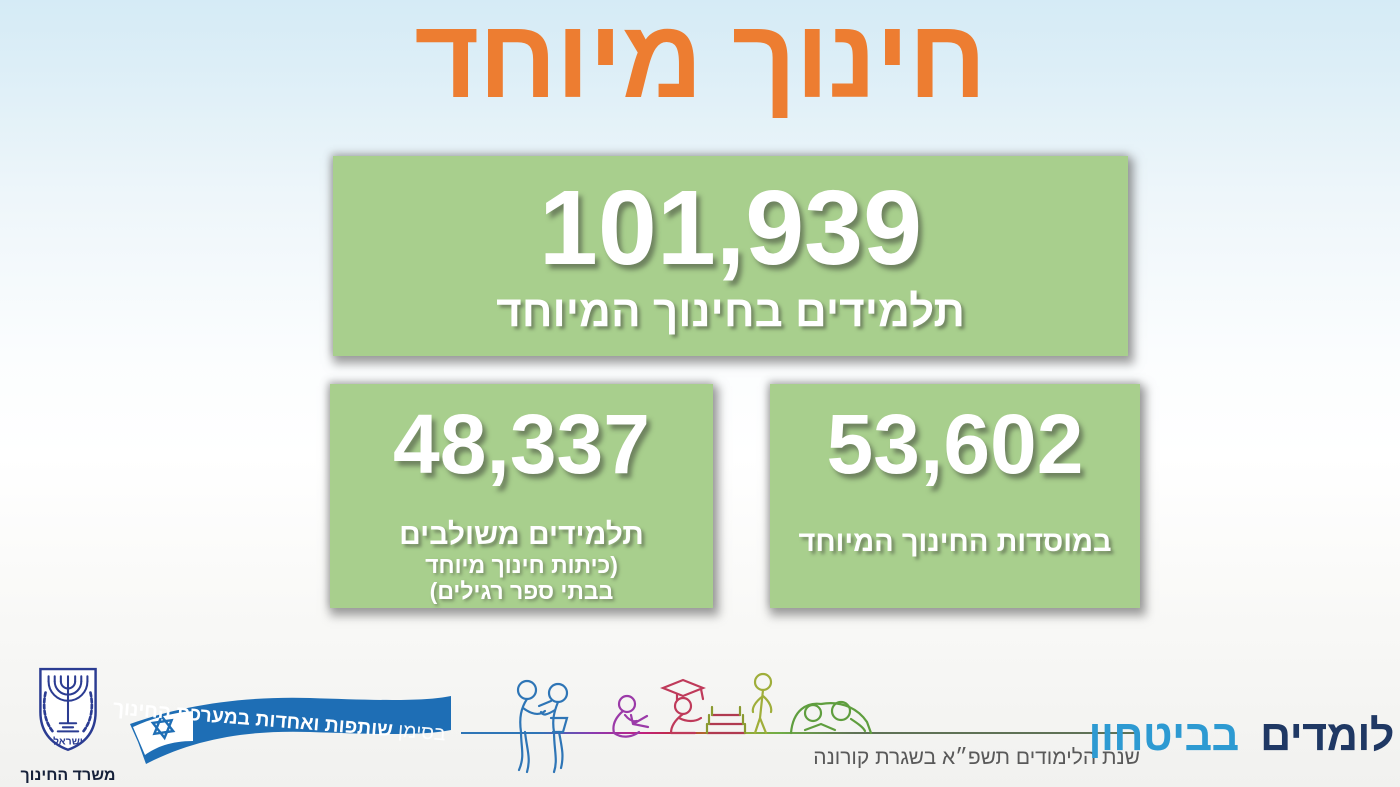  What do you see at coordinates (700, 60) in the screenshot?
I see `page-title: חינוך מיוחד` at bounding box center [700, 60].